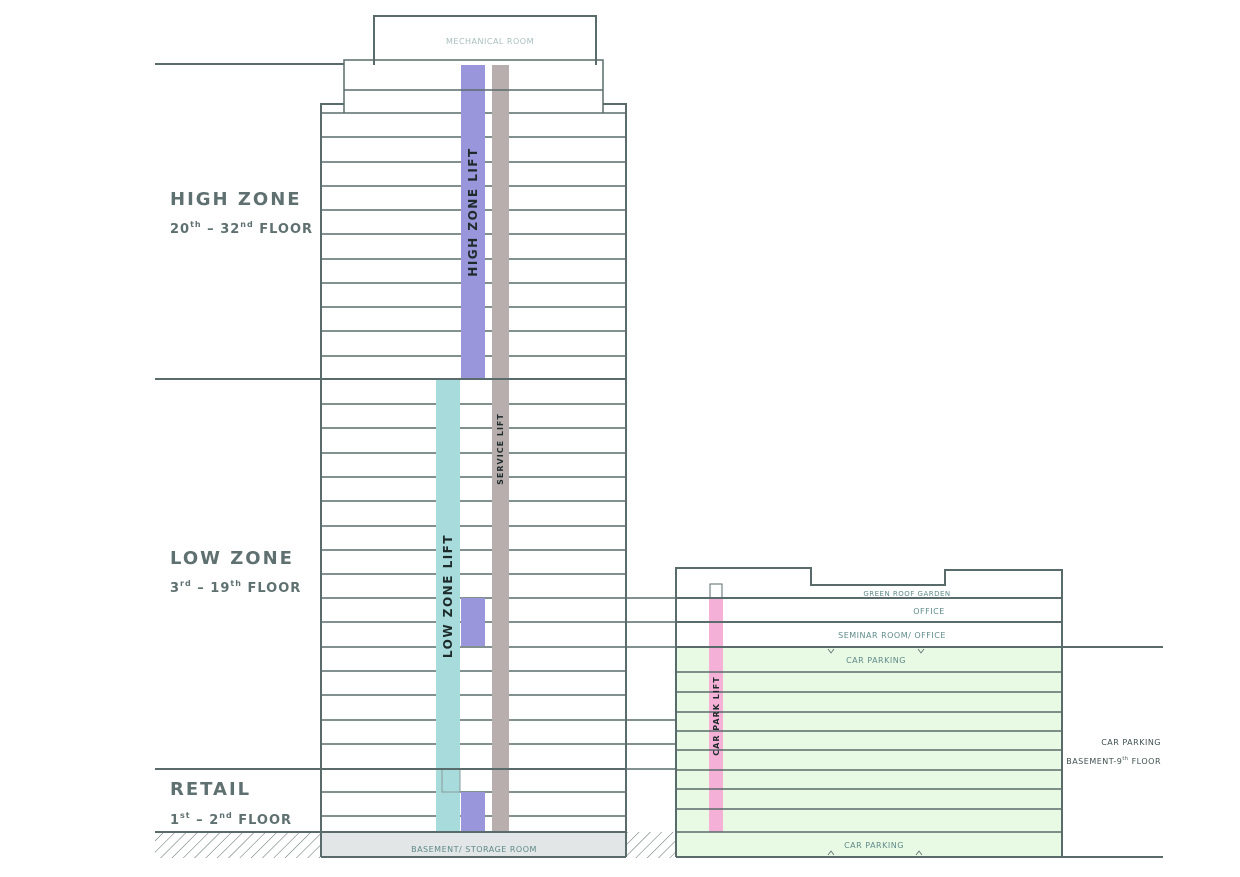 The image size is (1240, 877). What do you see at coordinates (892, 635) in the screenshot?
I see `seminar-label: SEMINAR ROOM/ OFFICE` at bounding box center [892, 635].